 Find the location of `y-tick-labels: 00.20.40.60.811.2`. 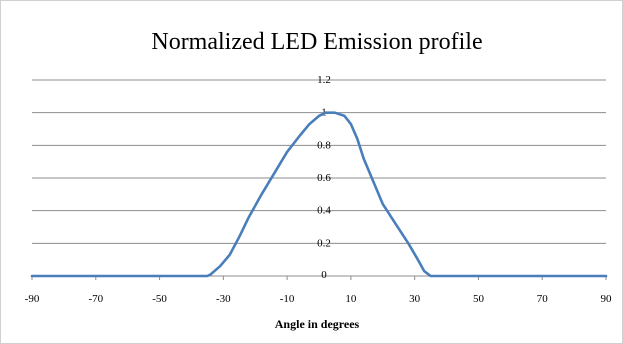

y-tick-labels: 00.20.40.60.811.2 is located at coordinates (324, 177).